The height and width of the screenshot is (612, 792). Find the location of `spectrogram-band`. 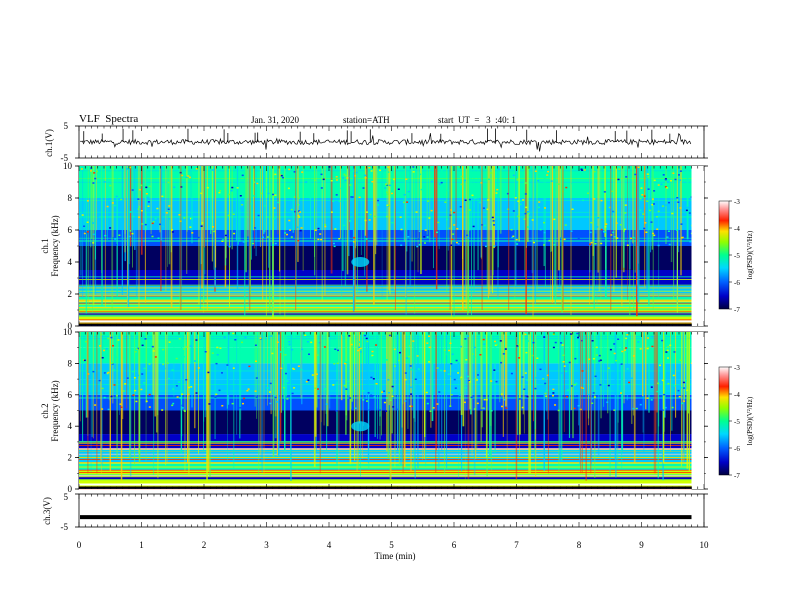

spectrogram-band is located at coordinates (385, 482).